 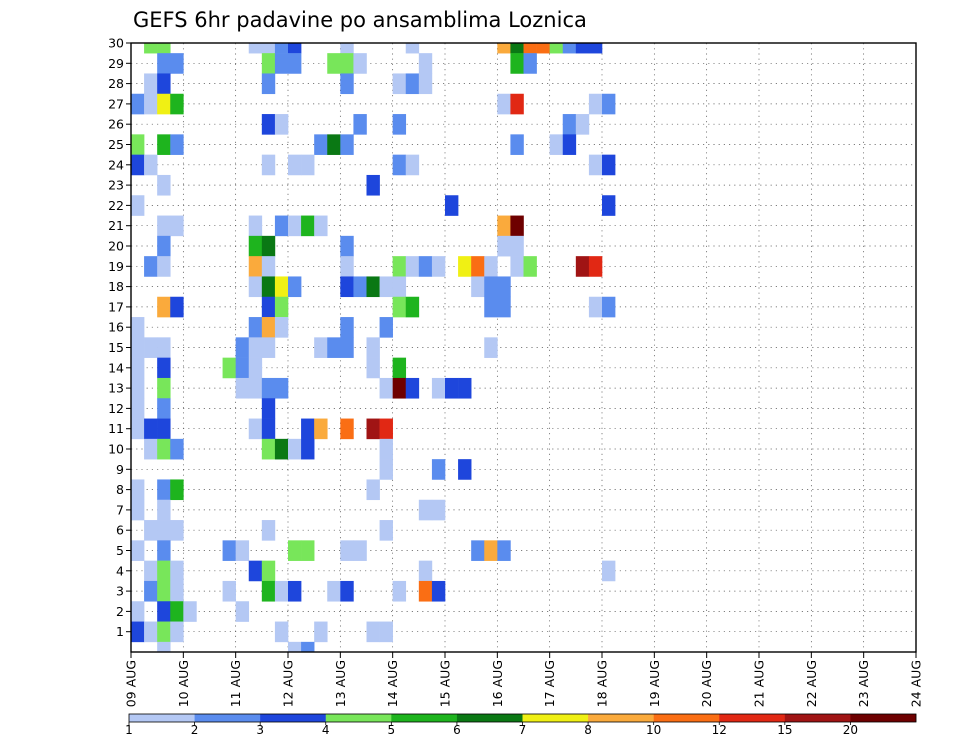 What do you see at coordinates (116, 246) in the screenshot?
I see `y-tick-label: 20` at bounding box center [116, 246].